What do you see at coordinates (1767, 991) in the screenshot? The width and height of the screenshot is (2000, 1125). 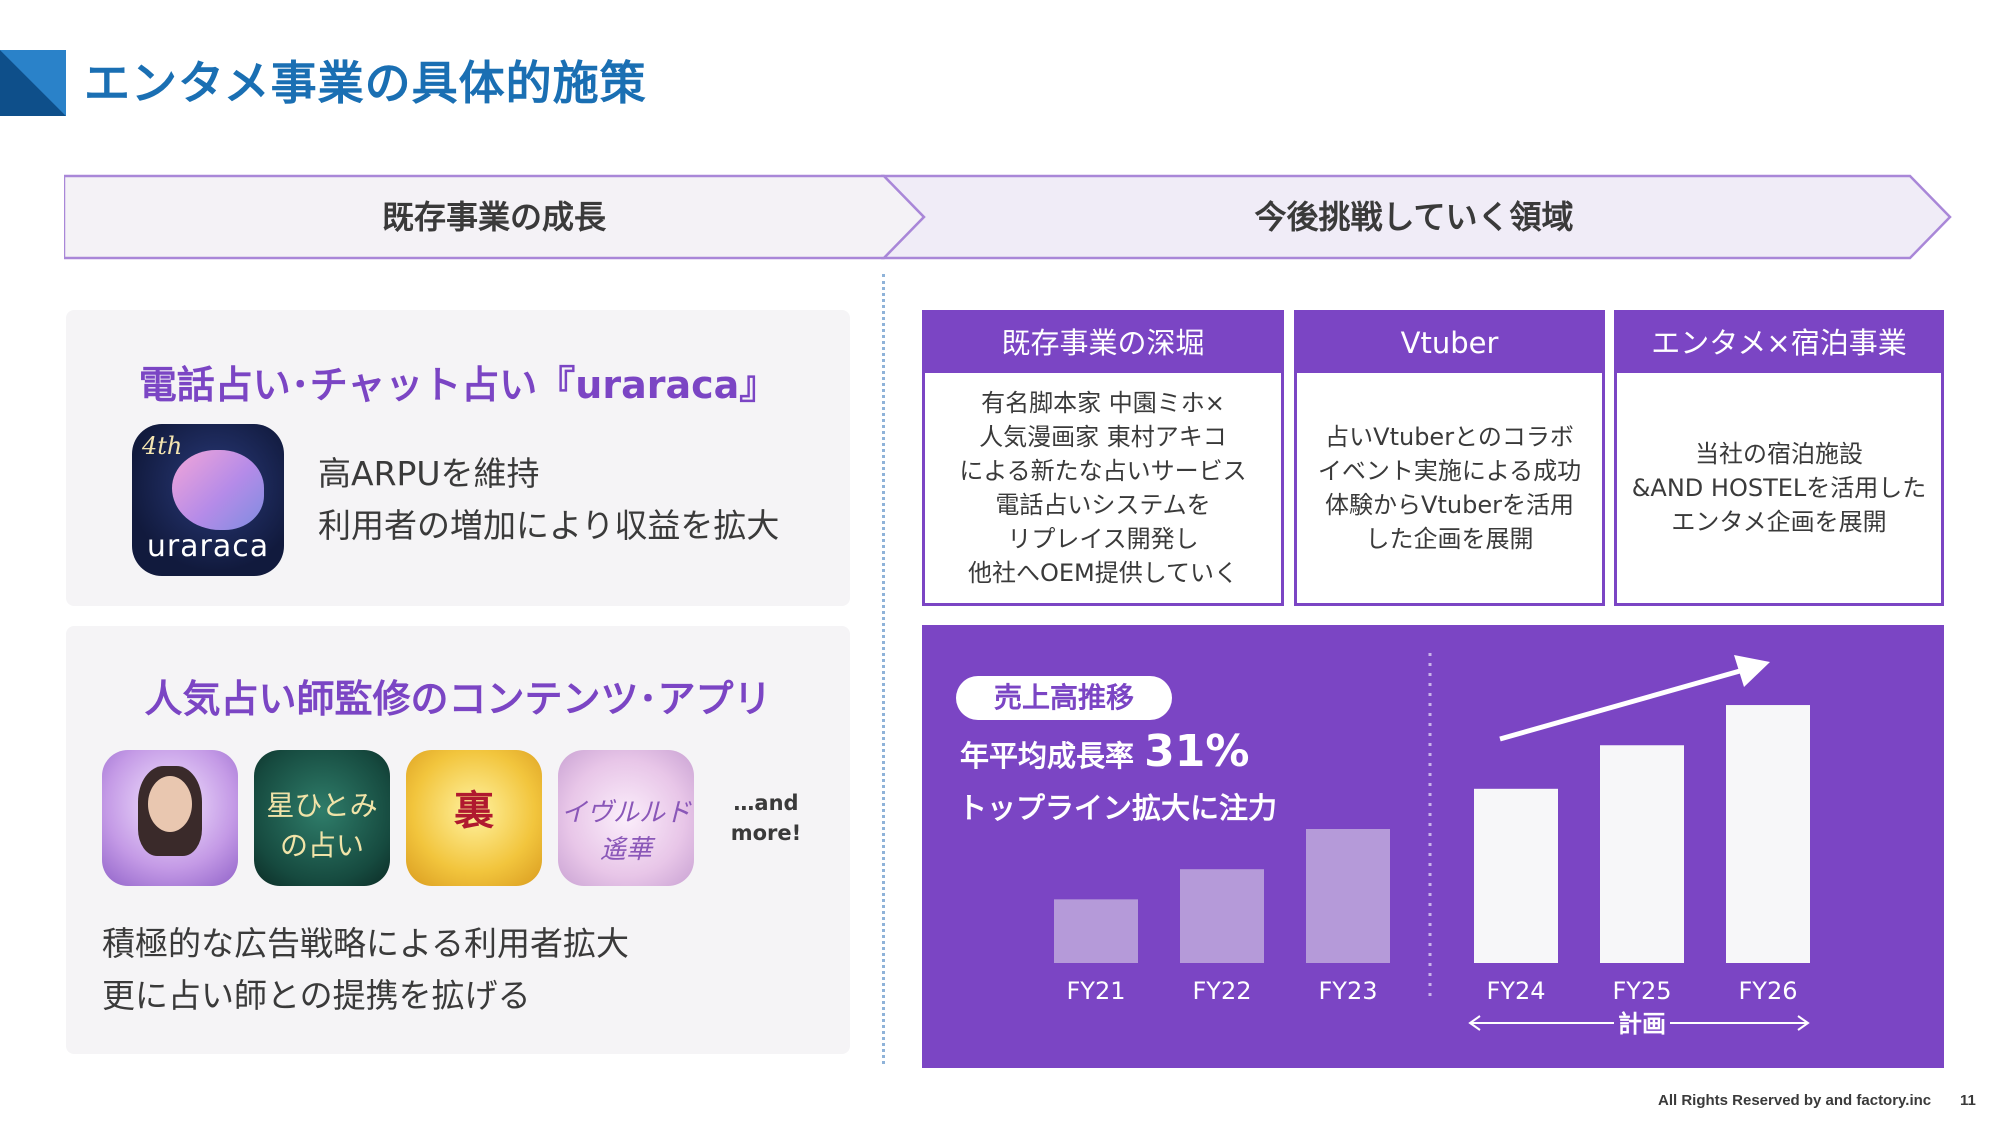 I see `sales-tick-fy26: FY26` at bounding box center [1767, 991].